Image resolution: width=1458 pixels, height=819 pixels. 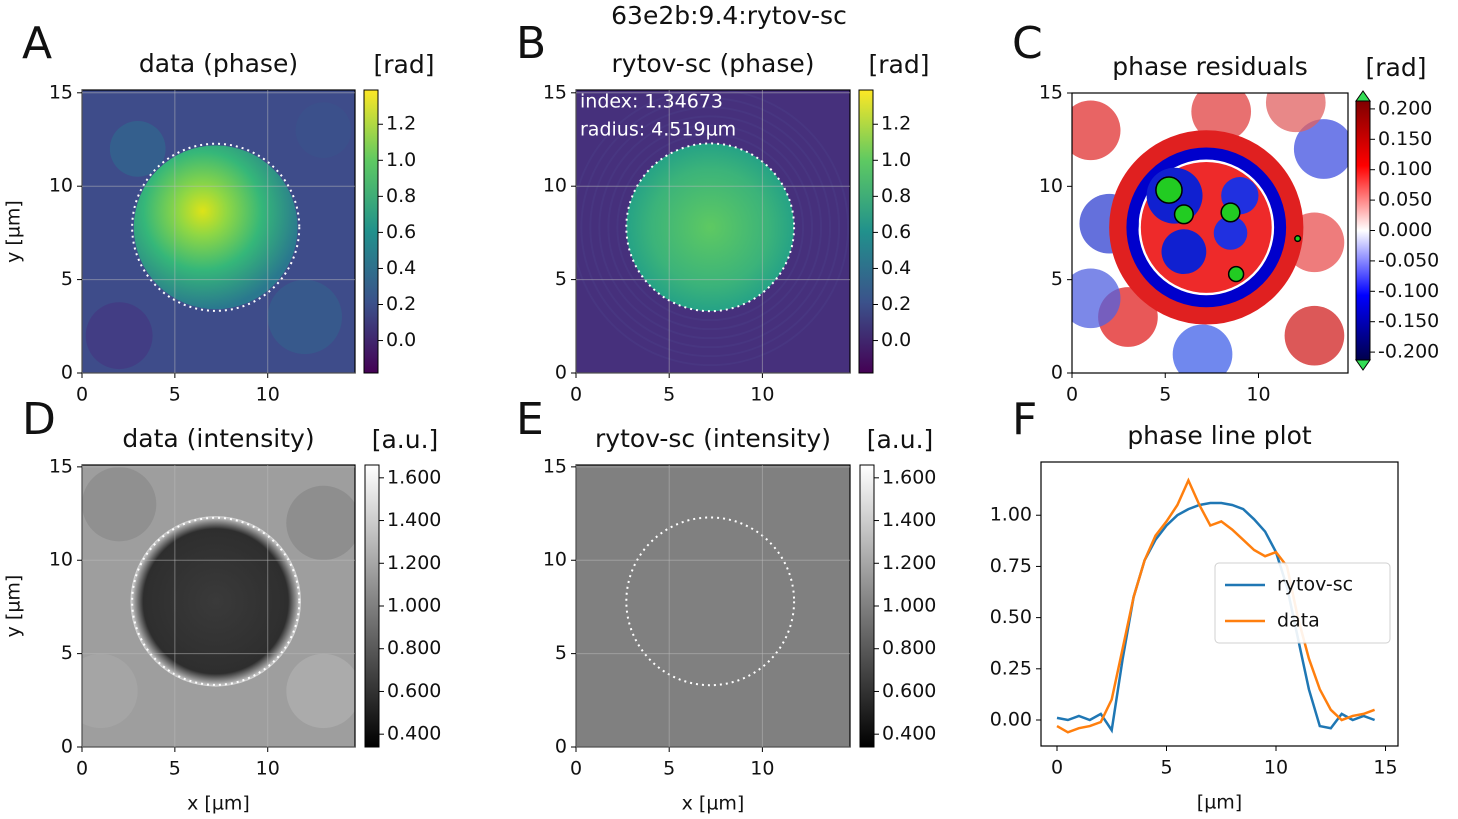 I want to click on panel-letter: E, so click(x=530, y=419).